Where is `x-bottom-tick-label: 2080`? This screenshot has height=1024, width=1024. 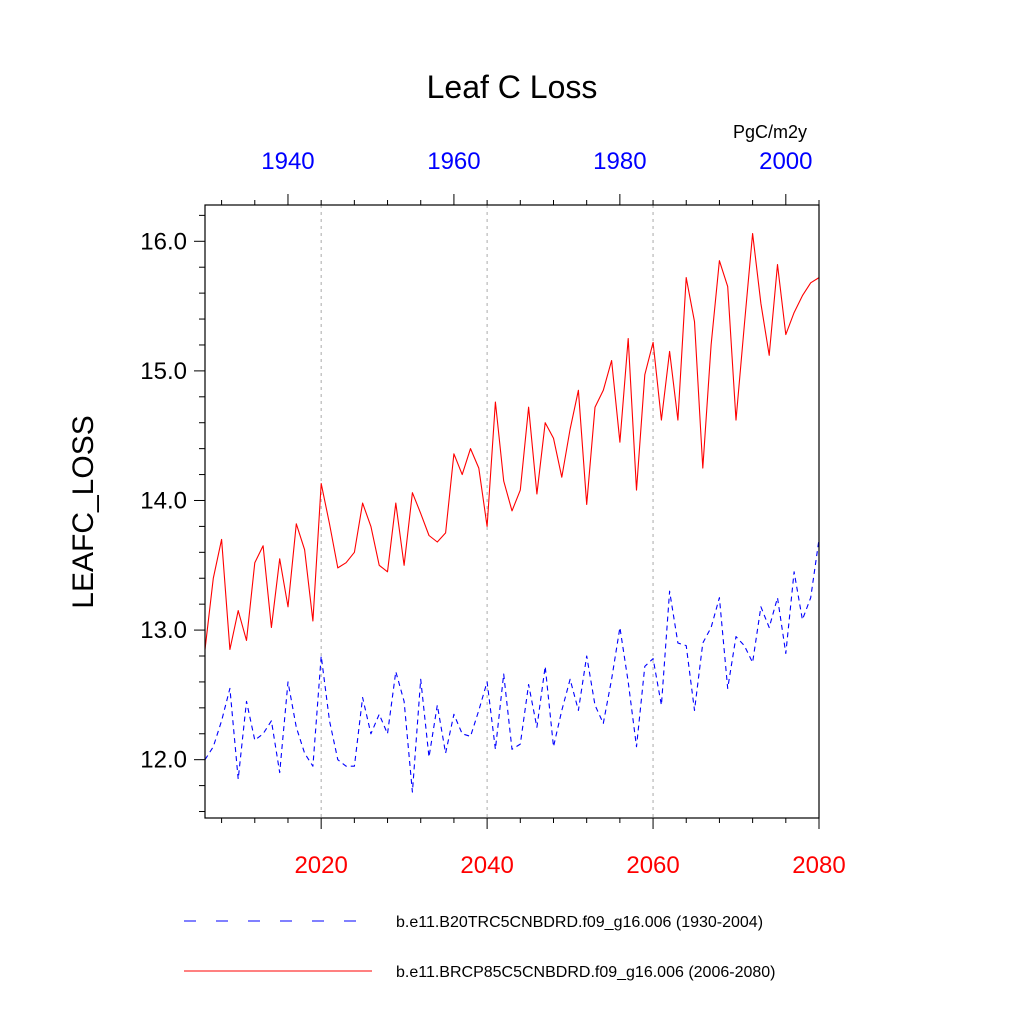 x-bottom-tick-label: 2080 is located at coordinates (818, 865).